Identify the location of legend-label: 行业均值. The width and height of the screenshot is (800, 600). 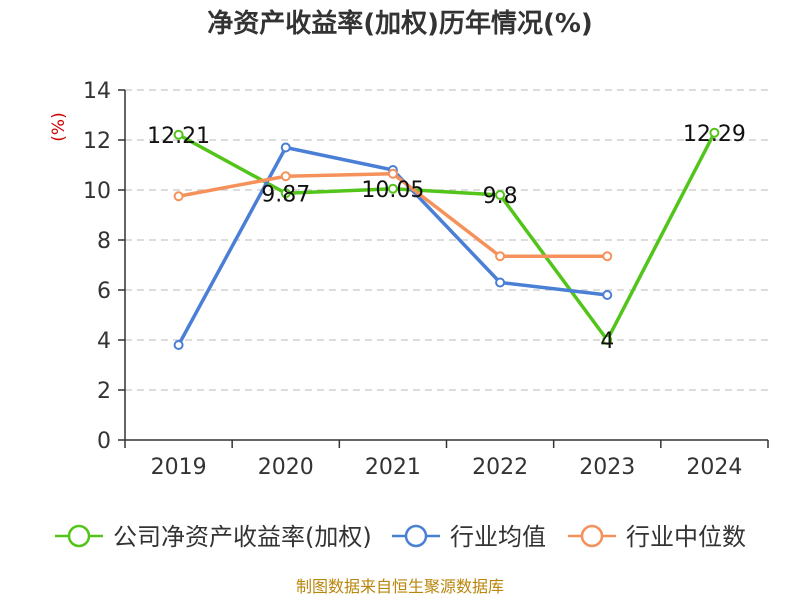
(498, 537).